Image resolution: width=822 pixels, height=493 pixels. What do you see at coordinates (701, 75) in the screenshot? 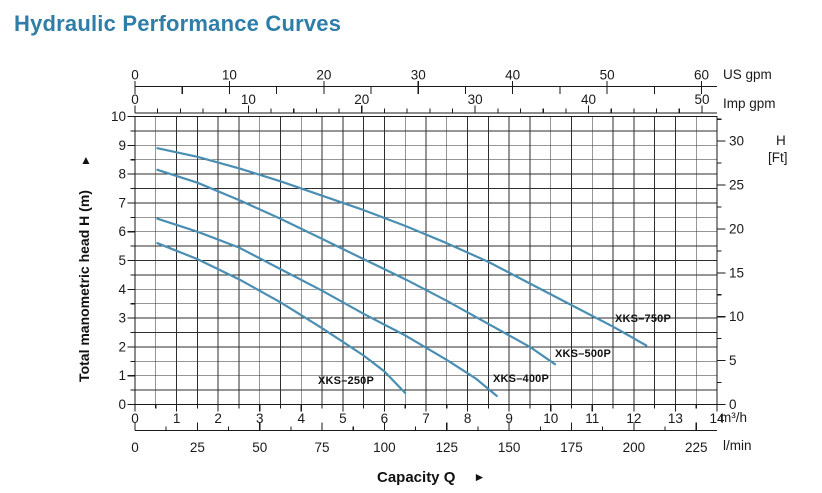
I see `tick-label: 60` at bounding box center [701, 75].